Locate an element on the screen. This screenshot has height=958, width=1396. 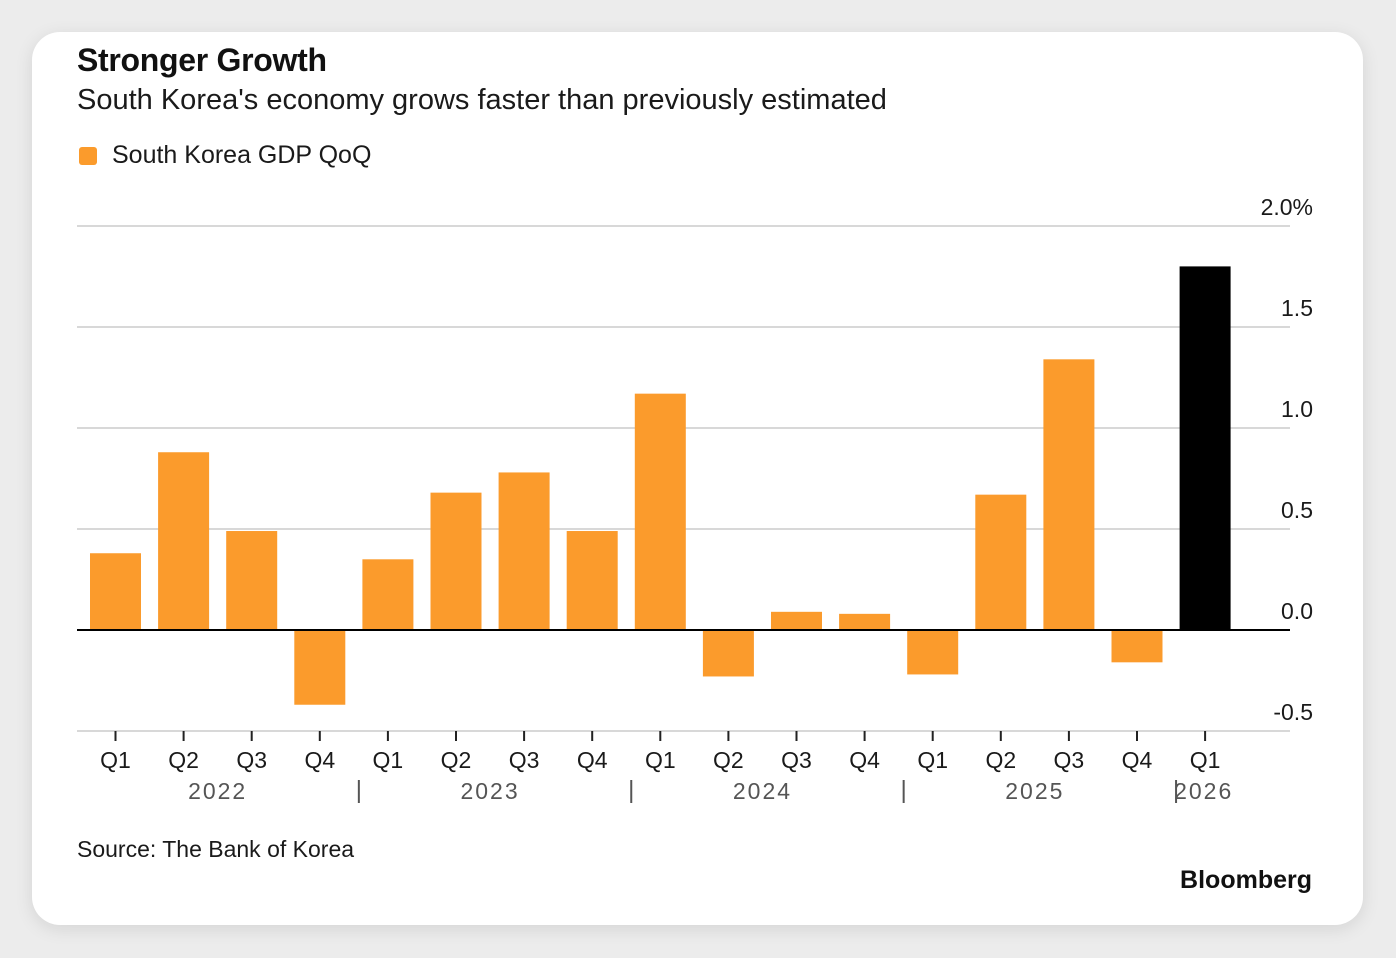
year-label: 2026 is located at coordinates (1203, 791).